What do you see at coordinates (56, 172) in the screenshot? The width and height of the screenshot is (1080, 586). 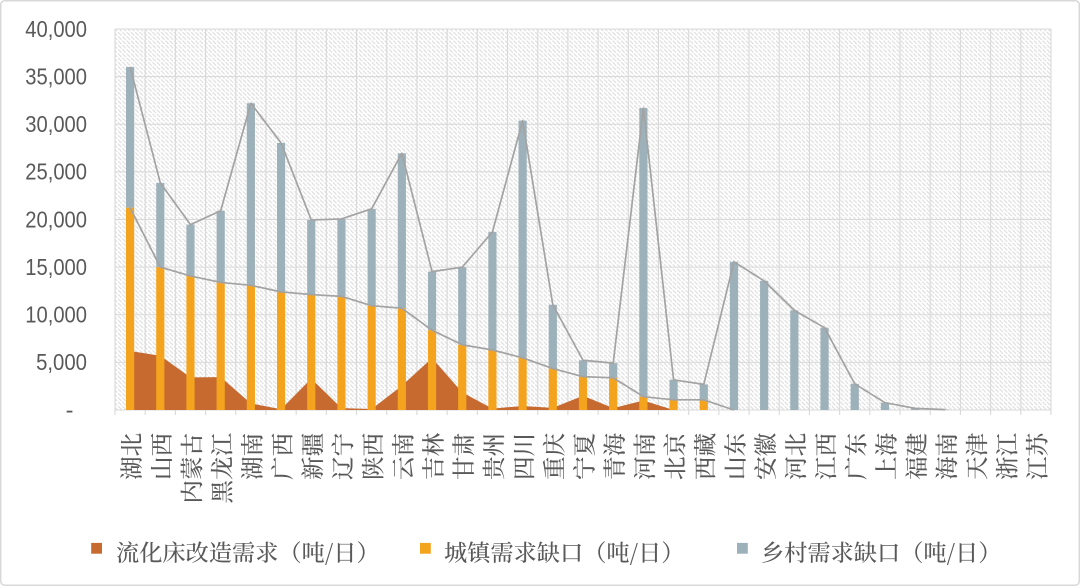 I see `svg-text: 25,000` at bounding box center [56, 172].